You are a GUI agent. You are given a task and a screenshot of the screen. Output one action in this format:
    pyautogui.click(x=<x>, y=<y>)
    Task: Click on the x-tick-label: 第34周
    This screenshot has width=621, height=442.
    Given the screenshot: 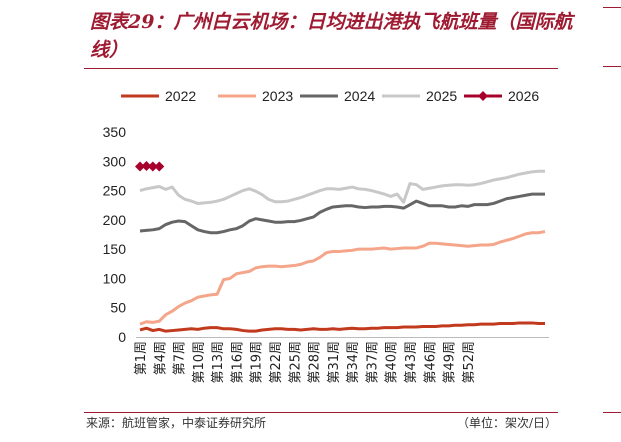 What is the action you would take?
    pyautogui.click(x=353, y=362)
    